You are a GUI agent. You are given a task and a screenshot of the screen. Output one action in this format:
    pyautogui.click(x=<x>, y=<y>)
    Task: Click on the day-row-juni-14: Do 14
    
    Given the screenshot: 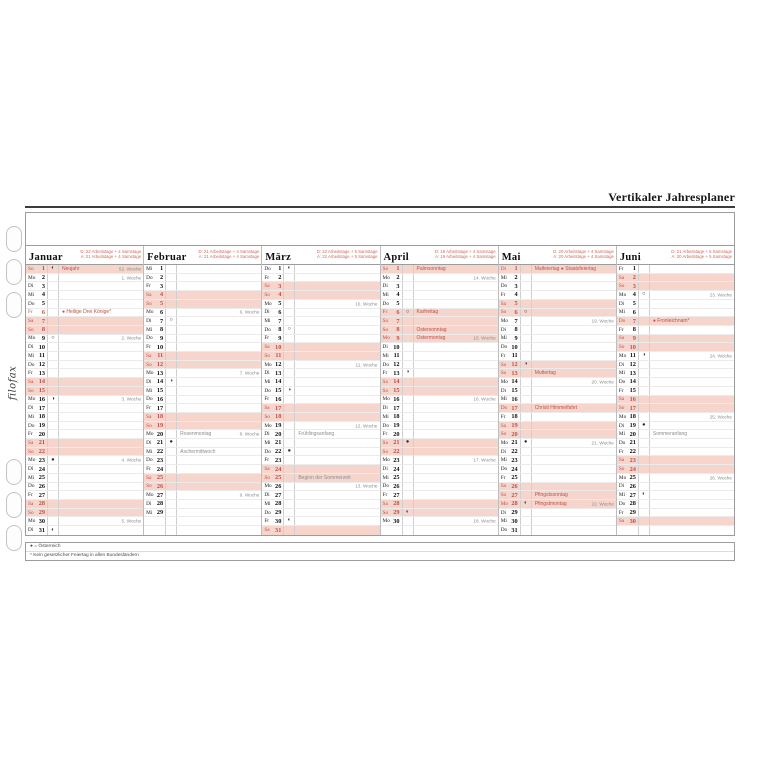 What is the action you would take?
    pyautogui.click(x=675, y=382)
    